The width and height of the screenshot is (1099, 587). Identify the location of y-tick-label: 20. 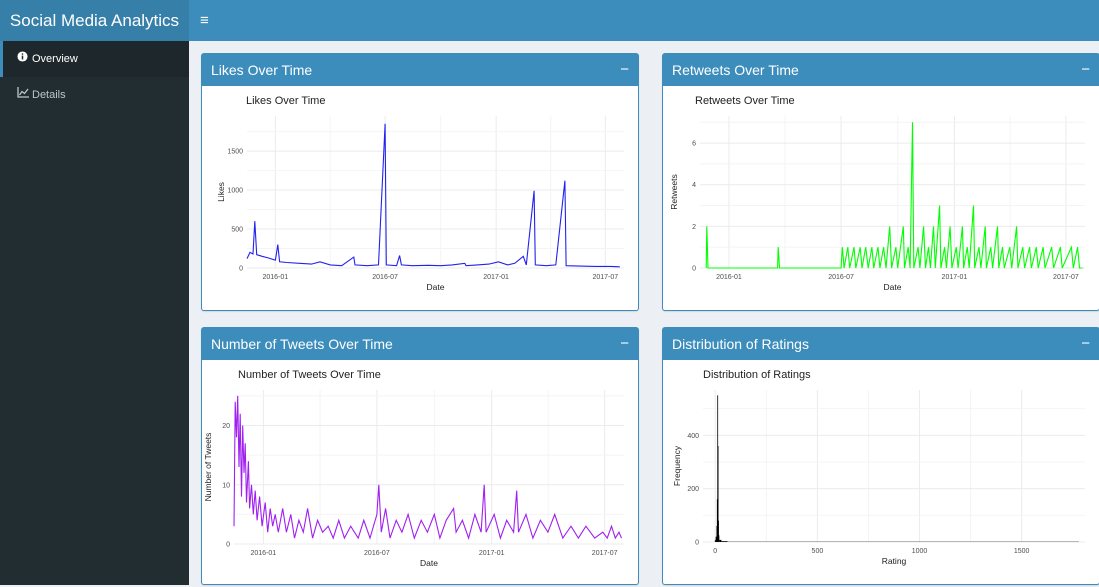
(226, 426).